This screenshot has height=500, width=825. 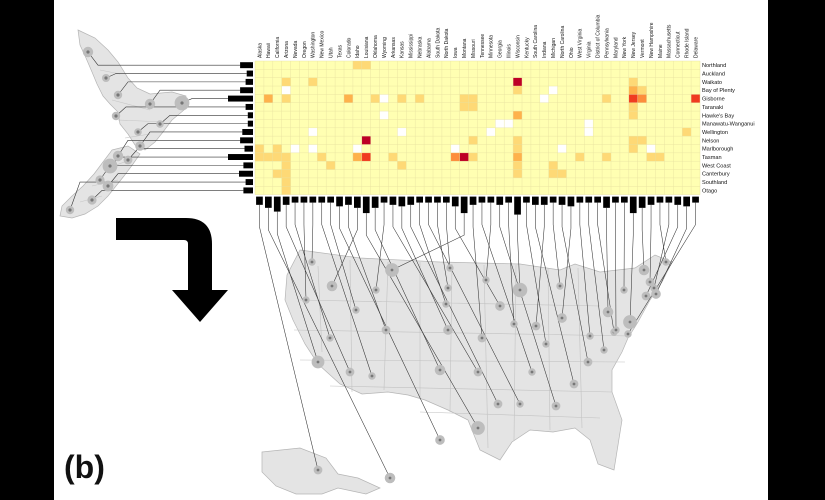 What do you see at coordinates (296, 49) in the screenshot?
I see `state-label: Nevada` at bounding box center [296, 49].